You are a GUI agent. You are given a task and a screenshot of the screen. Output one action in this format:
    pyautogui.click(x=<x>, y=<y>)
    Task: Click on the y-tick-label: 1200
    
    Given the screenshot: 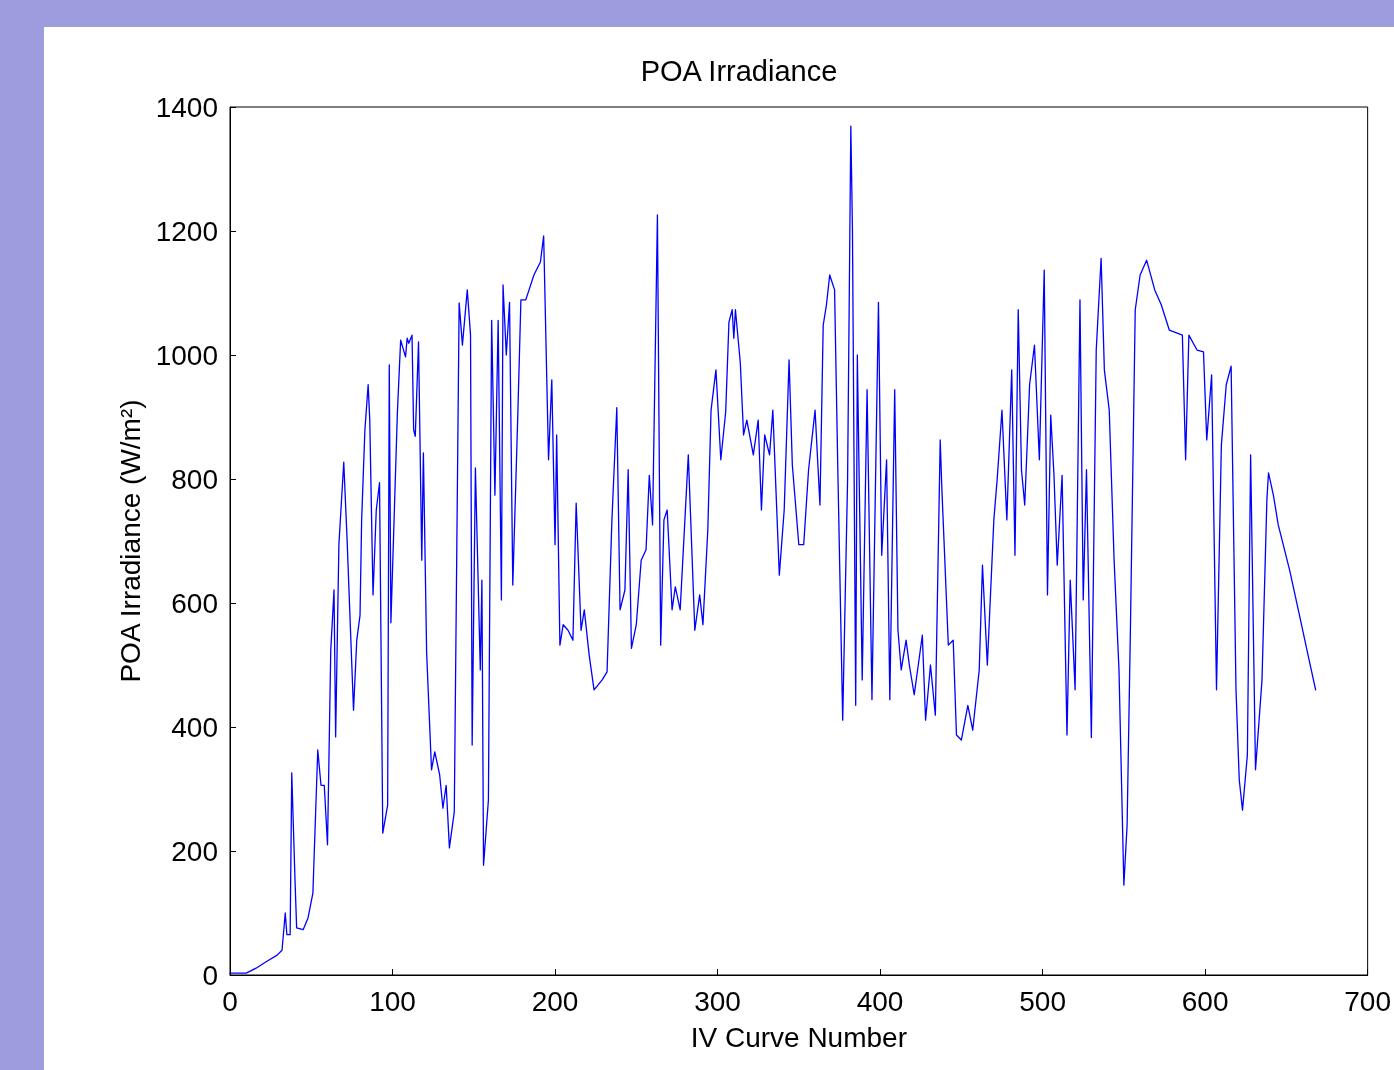 What is the action you would take?
    pyautogui.click(x=186, y=231)
    